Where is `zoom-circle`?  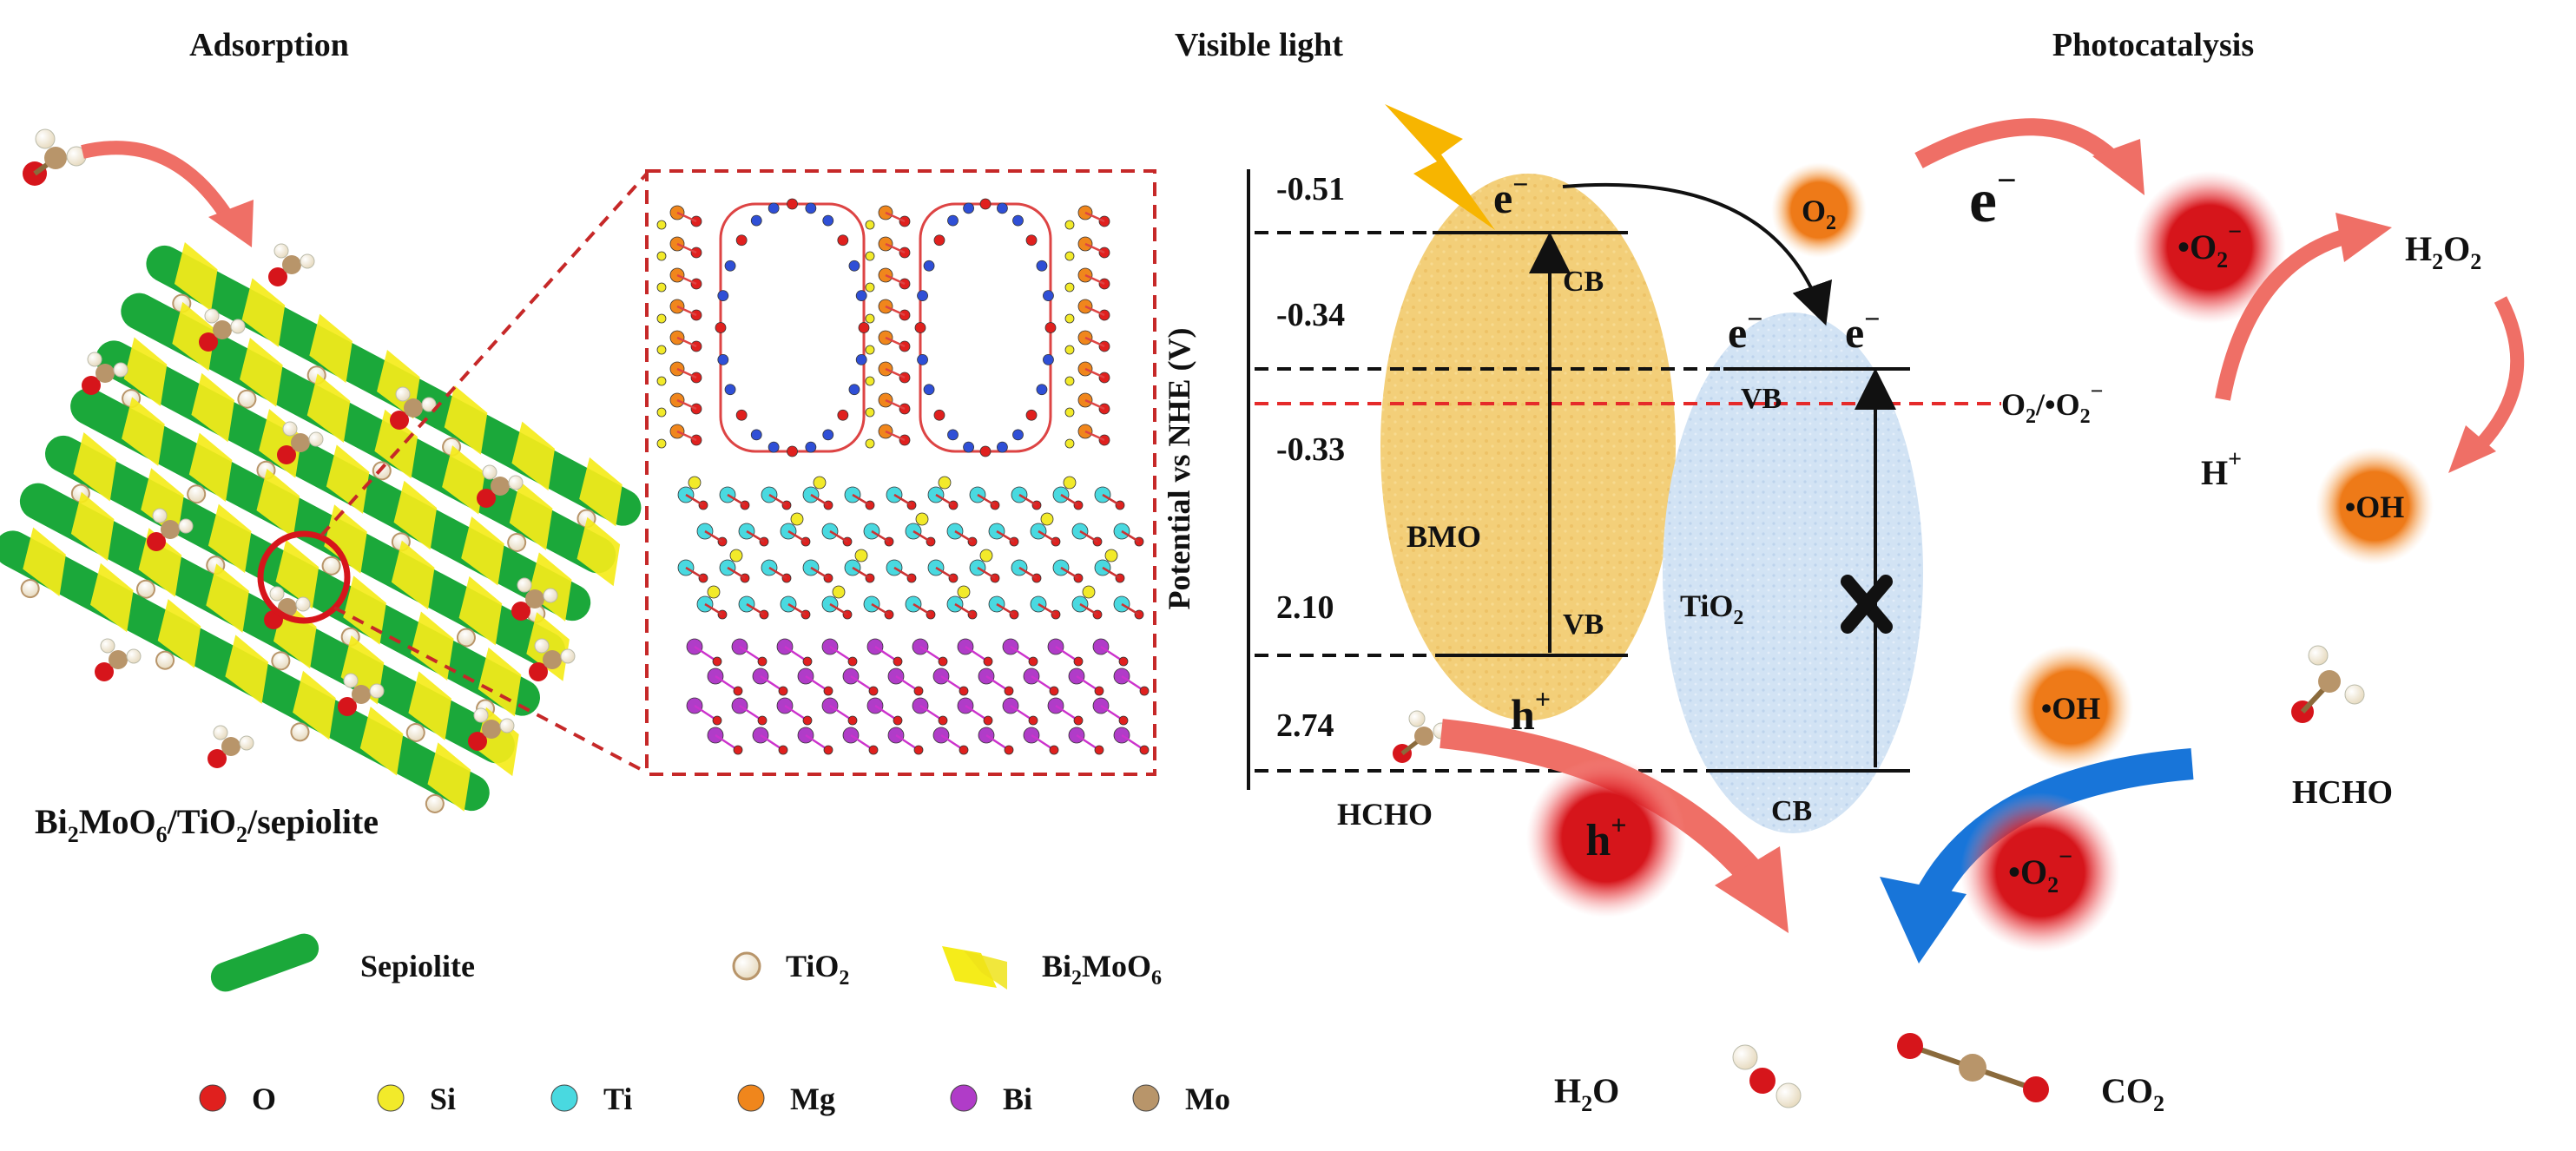
zoom-circle is located at coordinates (304, 577).